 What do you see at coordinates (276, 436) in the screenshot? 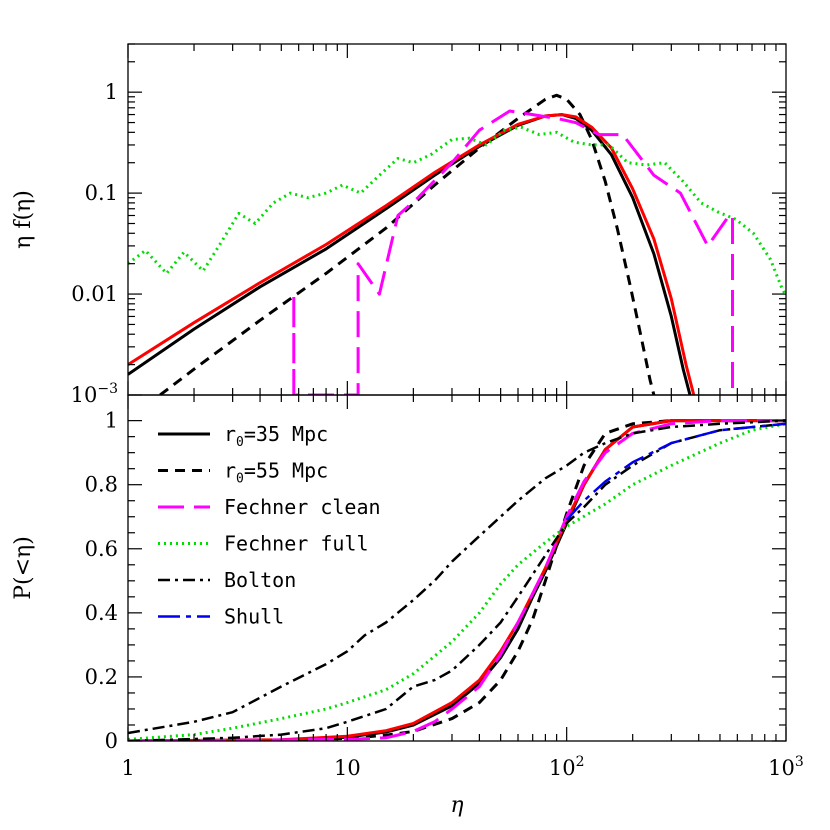
I see `legend-label: r0=35 Mpc` at bounding box center [276, 436].